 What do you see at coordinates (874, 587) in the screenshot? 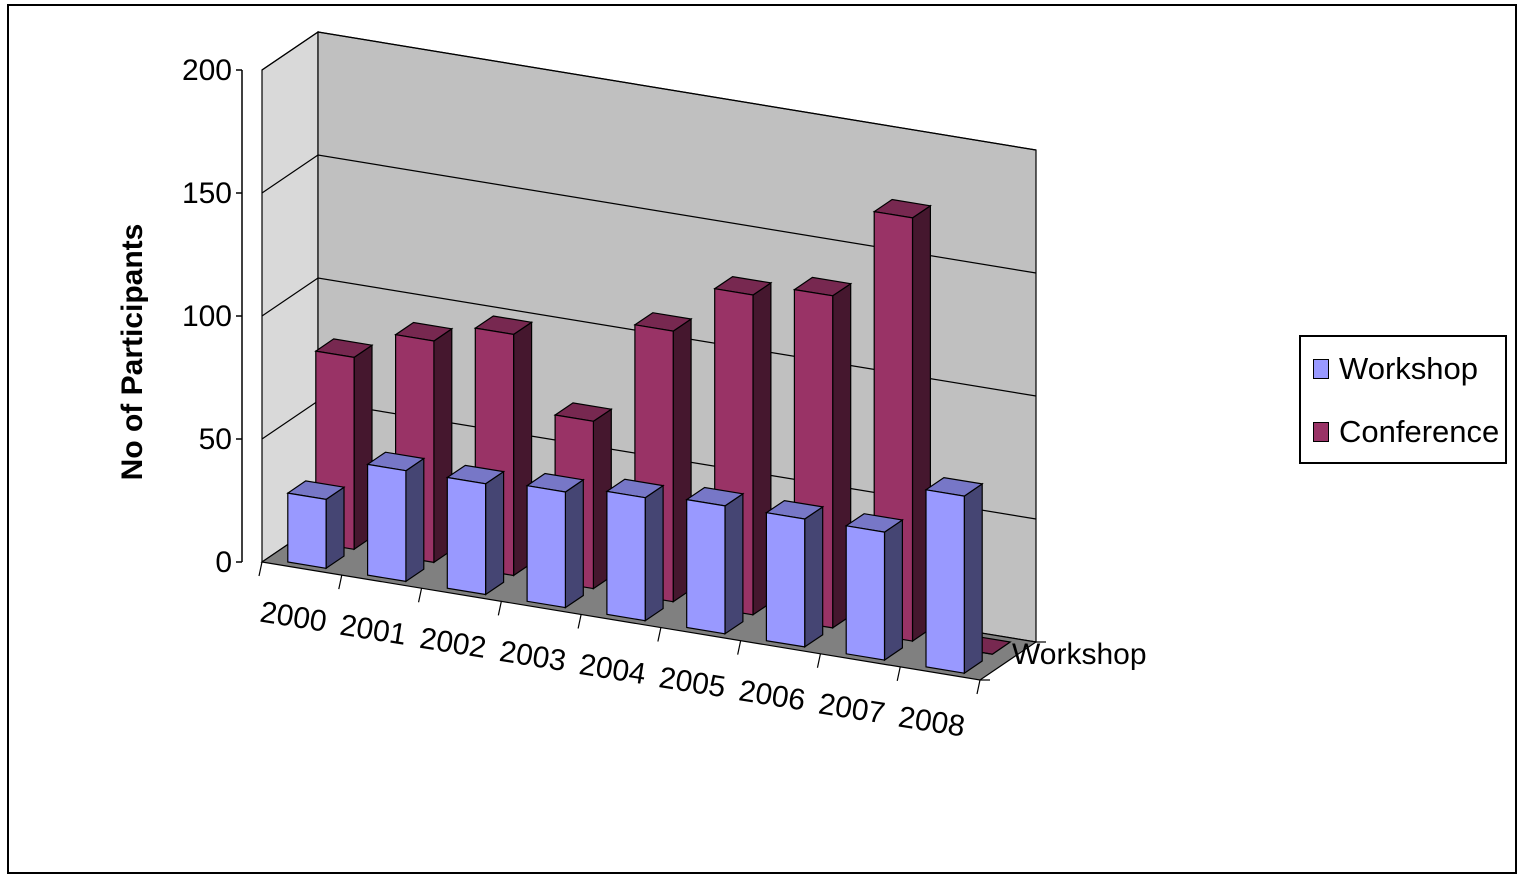
I see `bar-workshop-2007` at bounding box center [874, 587].